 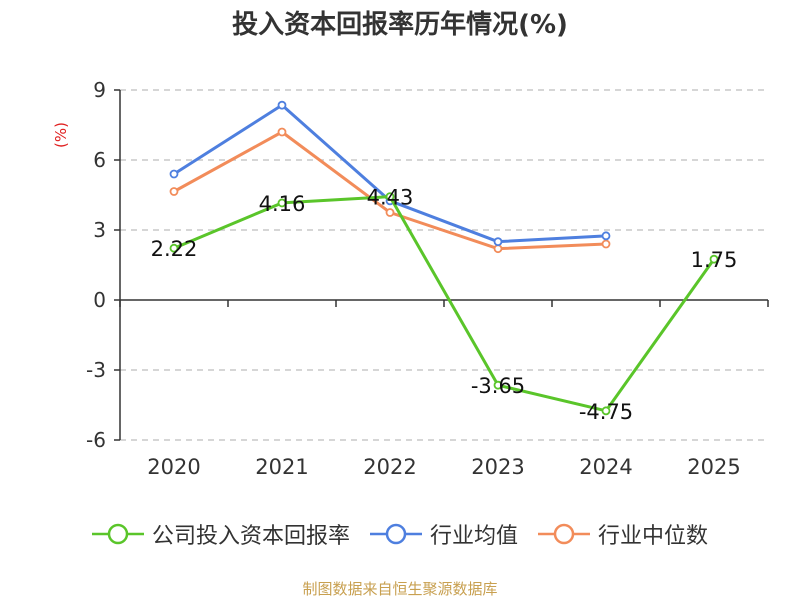 I want to click on legend-item: 公司投入资本回报率, so click(x=220, y=534).